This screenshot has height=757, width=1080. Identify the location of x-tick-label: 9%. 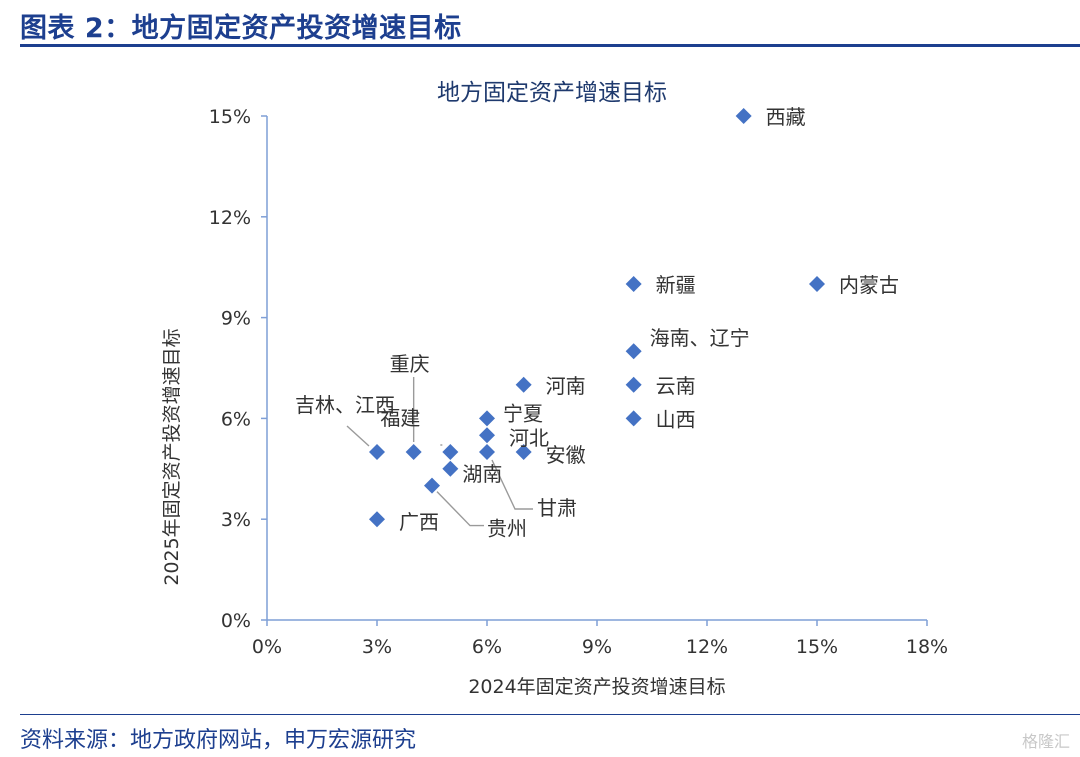
(597, 647).